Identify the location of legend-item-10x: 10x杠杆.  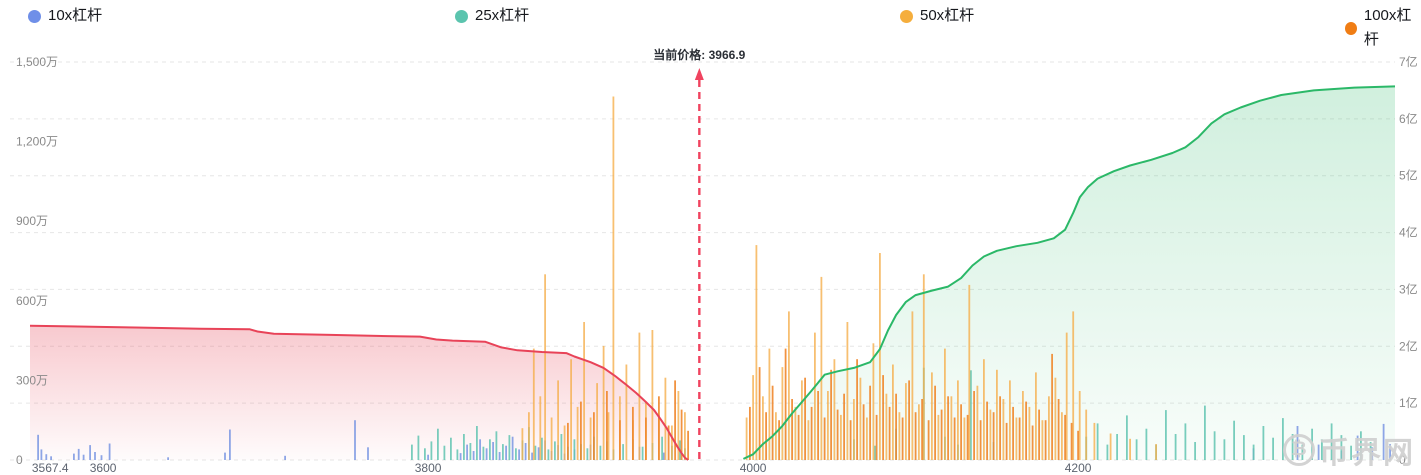
(65, 16).